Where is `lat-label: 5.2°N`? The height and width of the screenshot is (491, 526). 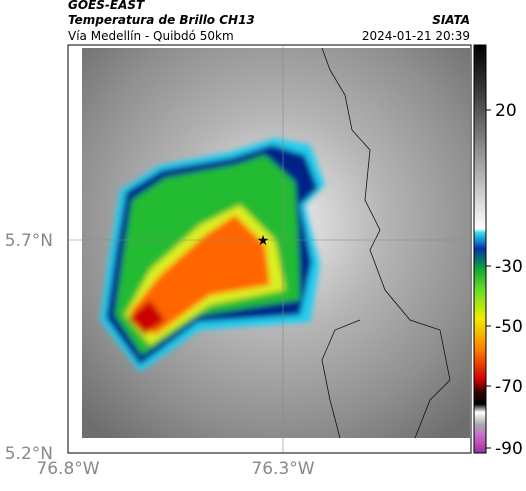
lat-label: 5.2°N is located at coordinates (29, 454).